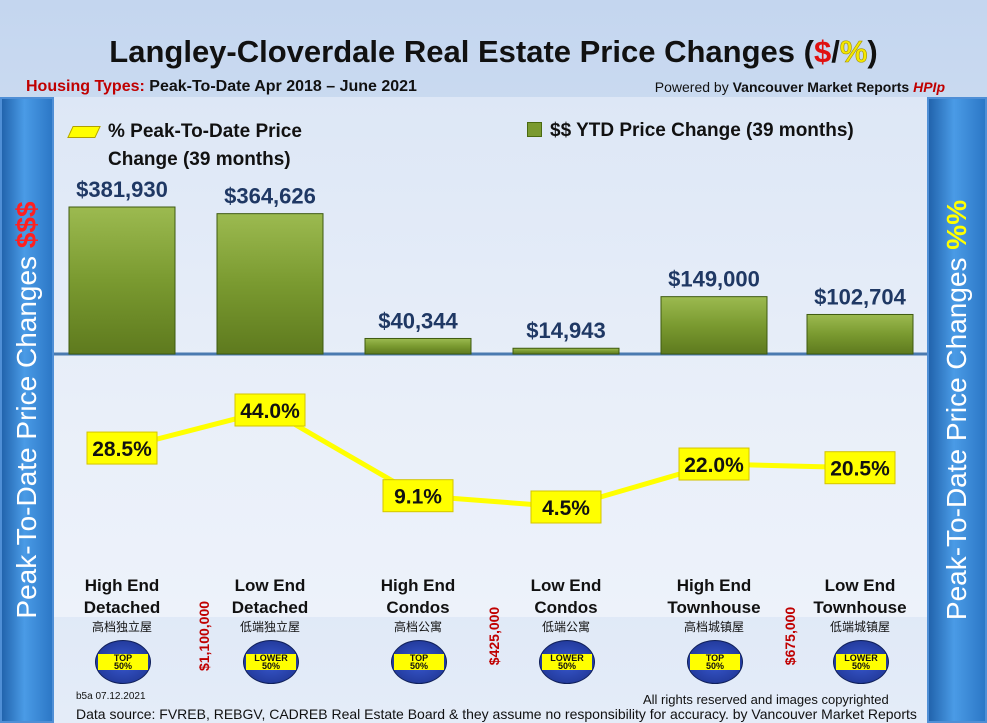  I want to click on percent-value-label-5: 20.5%, so click(860, 469).